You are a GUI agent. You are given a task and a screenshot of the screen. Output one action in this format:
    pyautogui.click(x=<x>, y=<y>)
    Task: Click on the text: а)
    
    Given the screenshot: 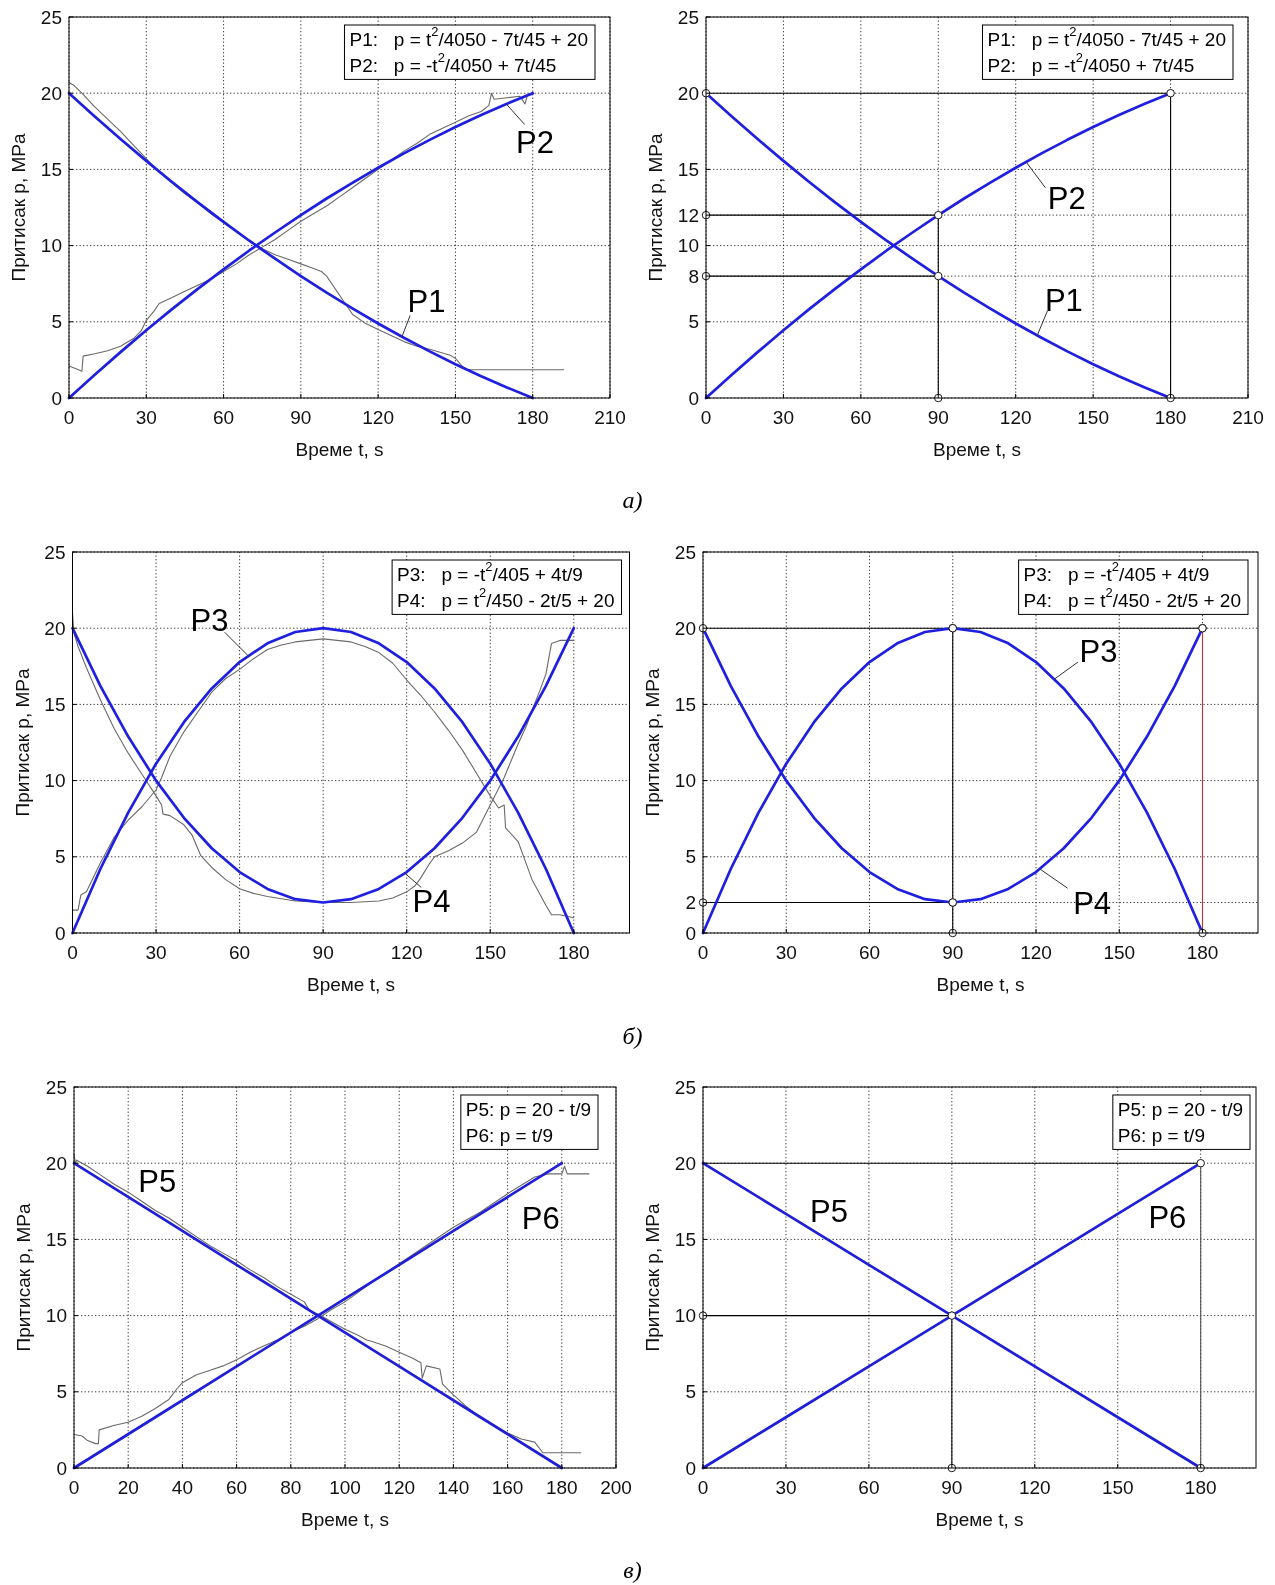 What is the action you would take?
    pyautogui.click(x=632, y=500)
    